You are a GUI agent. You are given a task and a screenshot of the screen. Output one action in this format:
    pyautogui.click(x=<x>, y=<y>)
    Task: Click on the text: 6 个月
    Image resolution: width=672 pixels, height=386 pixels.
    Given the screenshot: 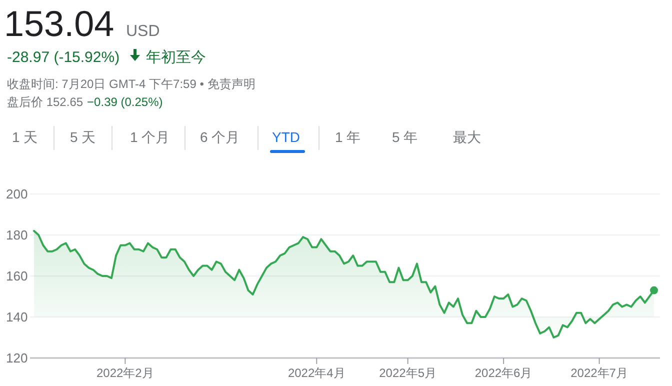 What is the action you would take?
    pyautogui.click(x=220, y=137)
    